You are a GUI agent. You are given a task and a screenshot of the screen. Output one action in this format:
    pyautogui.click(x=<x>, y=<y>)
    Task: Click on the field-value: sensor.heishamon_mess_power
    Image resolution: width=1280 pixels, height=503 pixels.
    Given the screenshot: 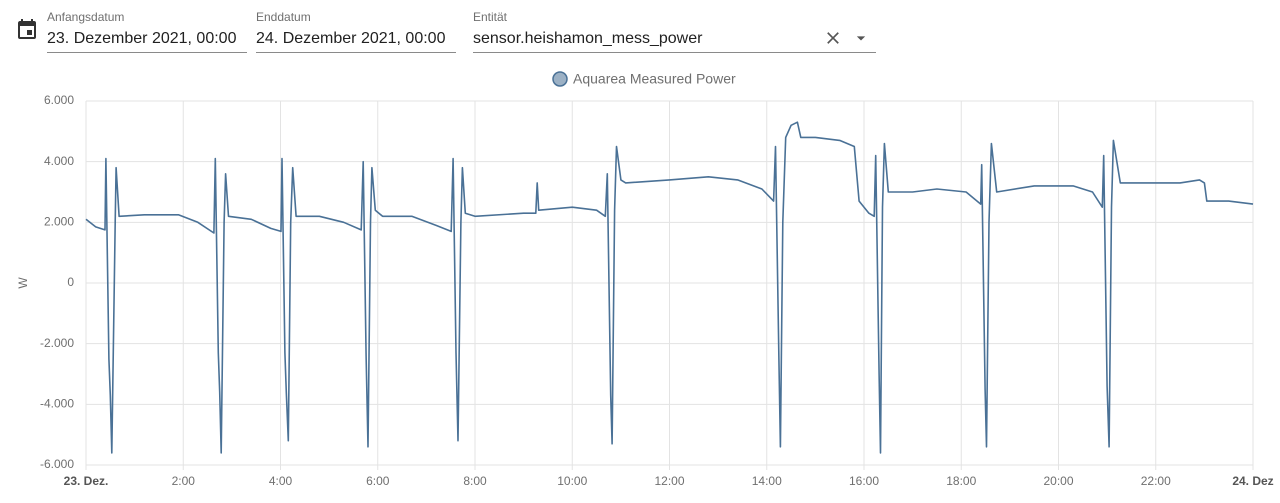 What is the action you would take?
    pyautogui.click(x=588, y=38)
    